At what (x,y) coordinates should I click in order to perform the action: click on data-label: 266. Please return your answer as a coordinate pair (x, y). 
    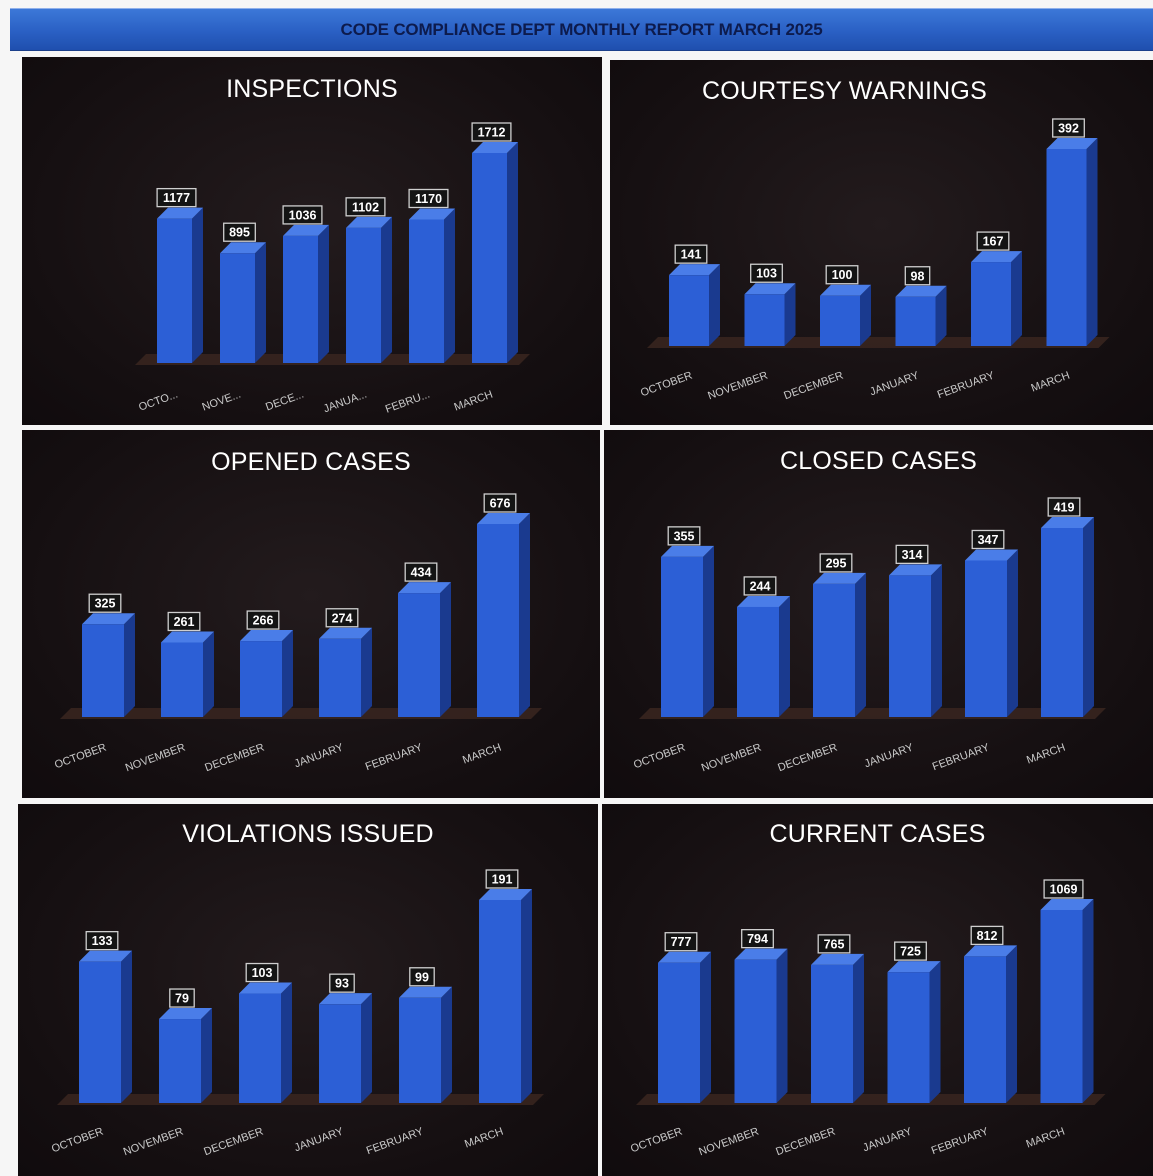
    Looking at the image, I should click on (263, 621).